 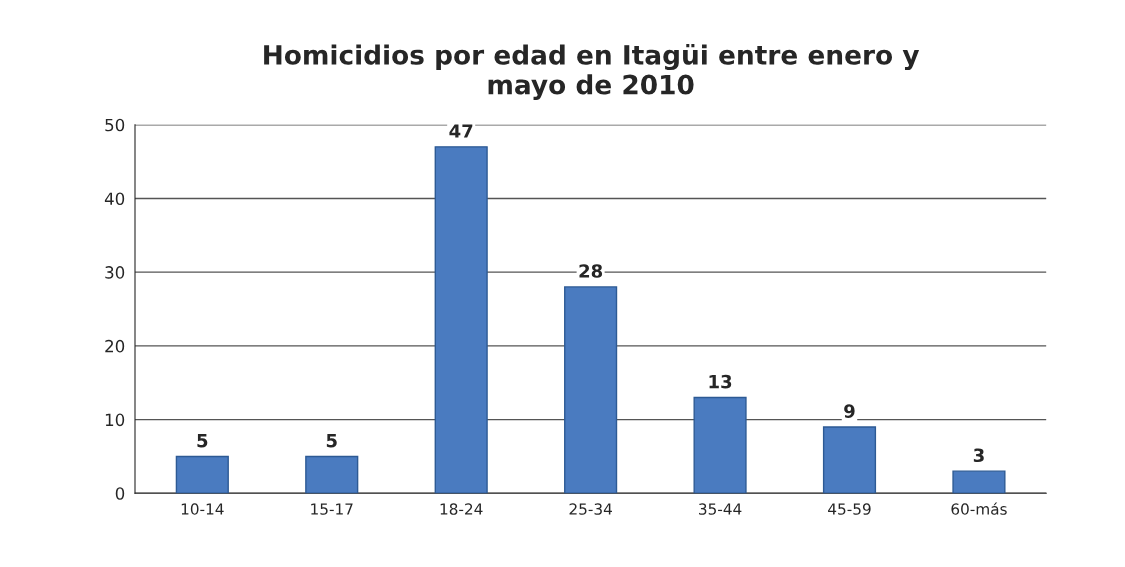 What do you see at coordinates (115, 346) in the screenshot?
I see `y-tick-label: 20` at bounding box center [115, 346].